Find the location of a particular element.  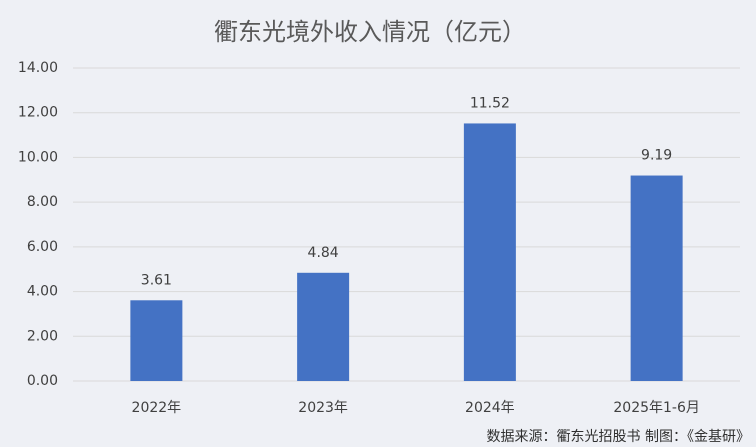

chart-title: 衢东光境外收入情况（亿元） is located at coordinates (370, 32).